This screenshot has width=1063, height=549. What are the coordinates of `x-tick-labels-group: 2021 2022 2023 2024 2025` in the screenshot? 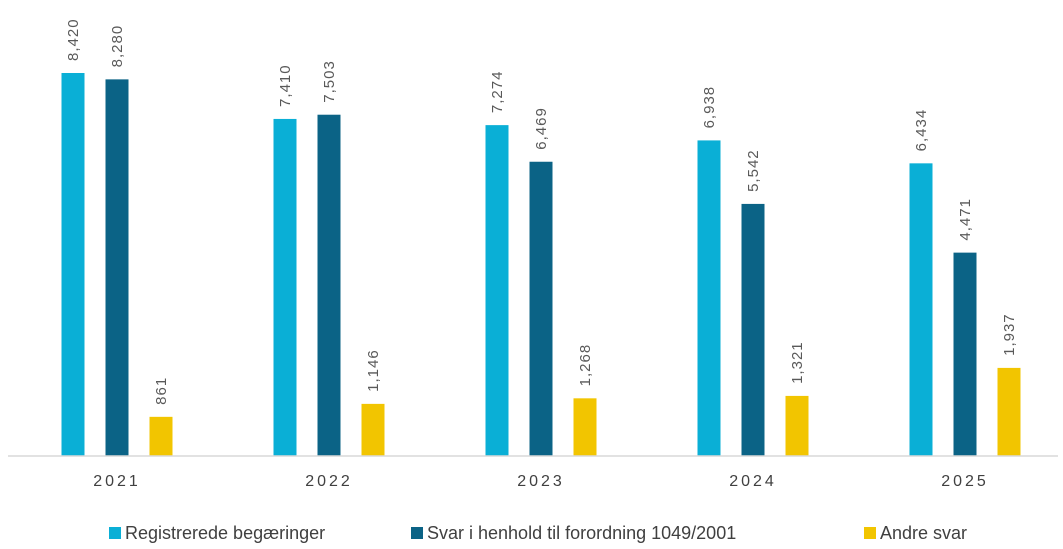 It's located at (541, 481).